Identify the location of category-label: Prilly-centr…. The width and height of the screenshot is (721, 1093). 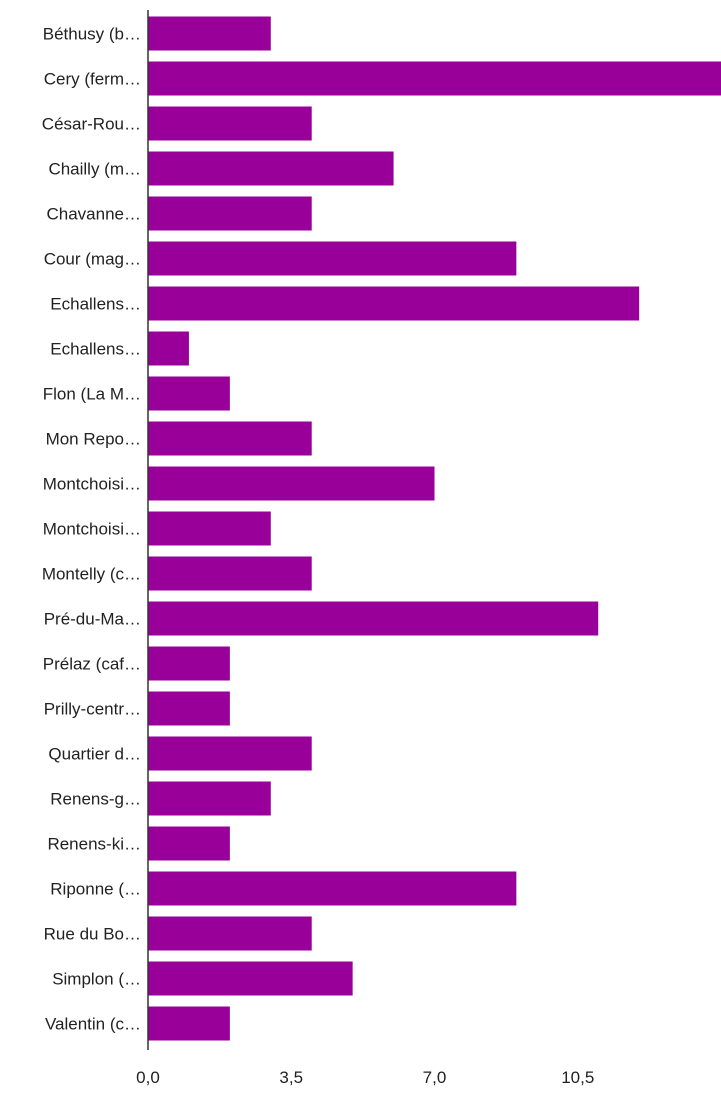
(92, 709).